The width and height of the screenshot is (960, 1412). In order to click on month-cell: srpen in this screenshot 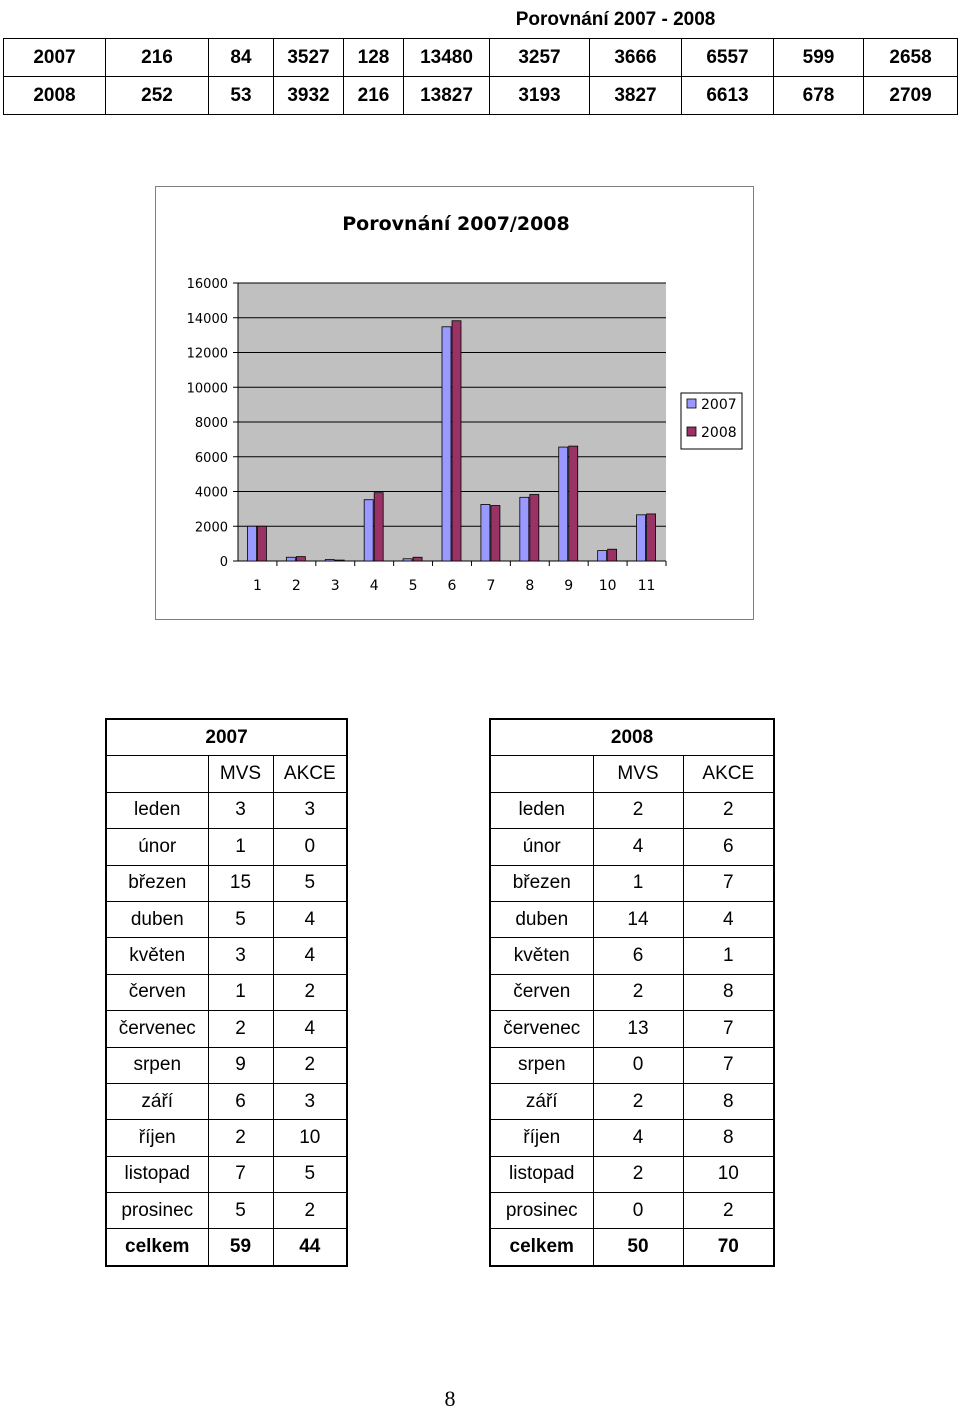, I will do `click(541, 1065)`.